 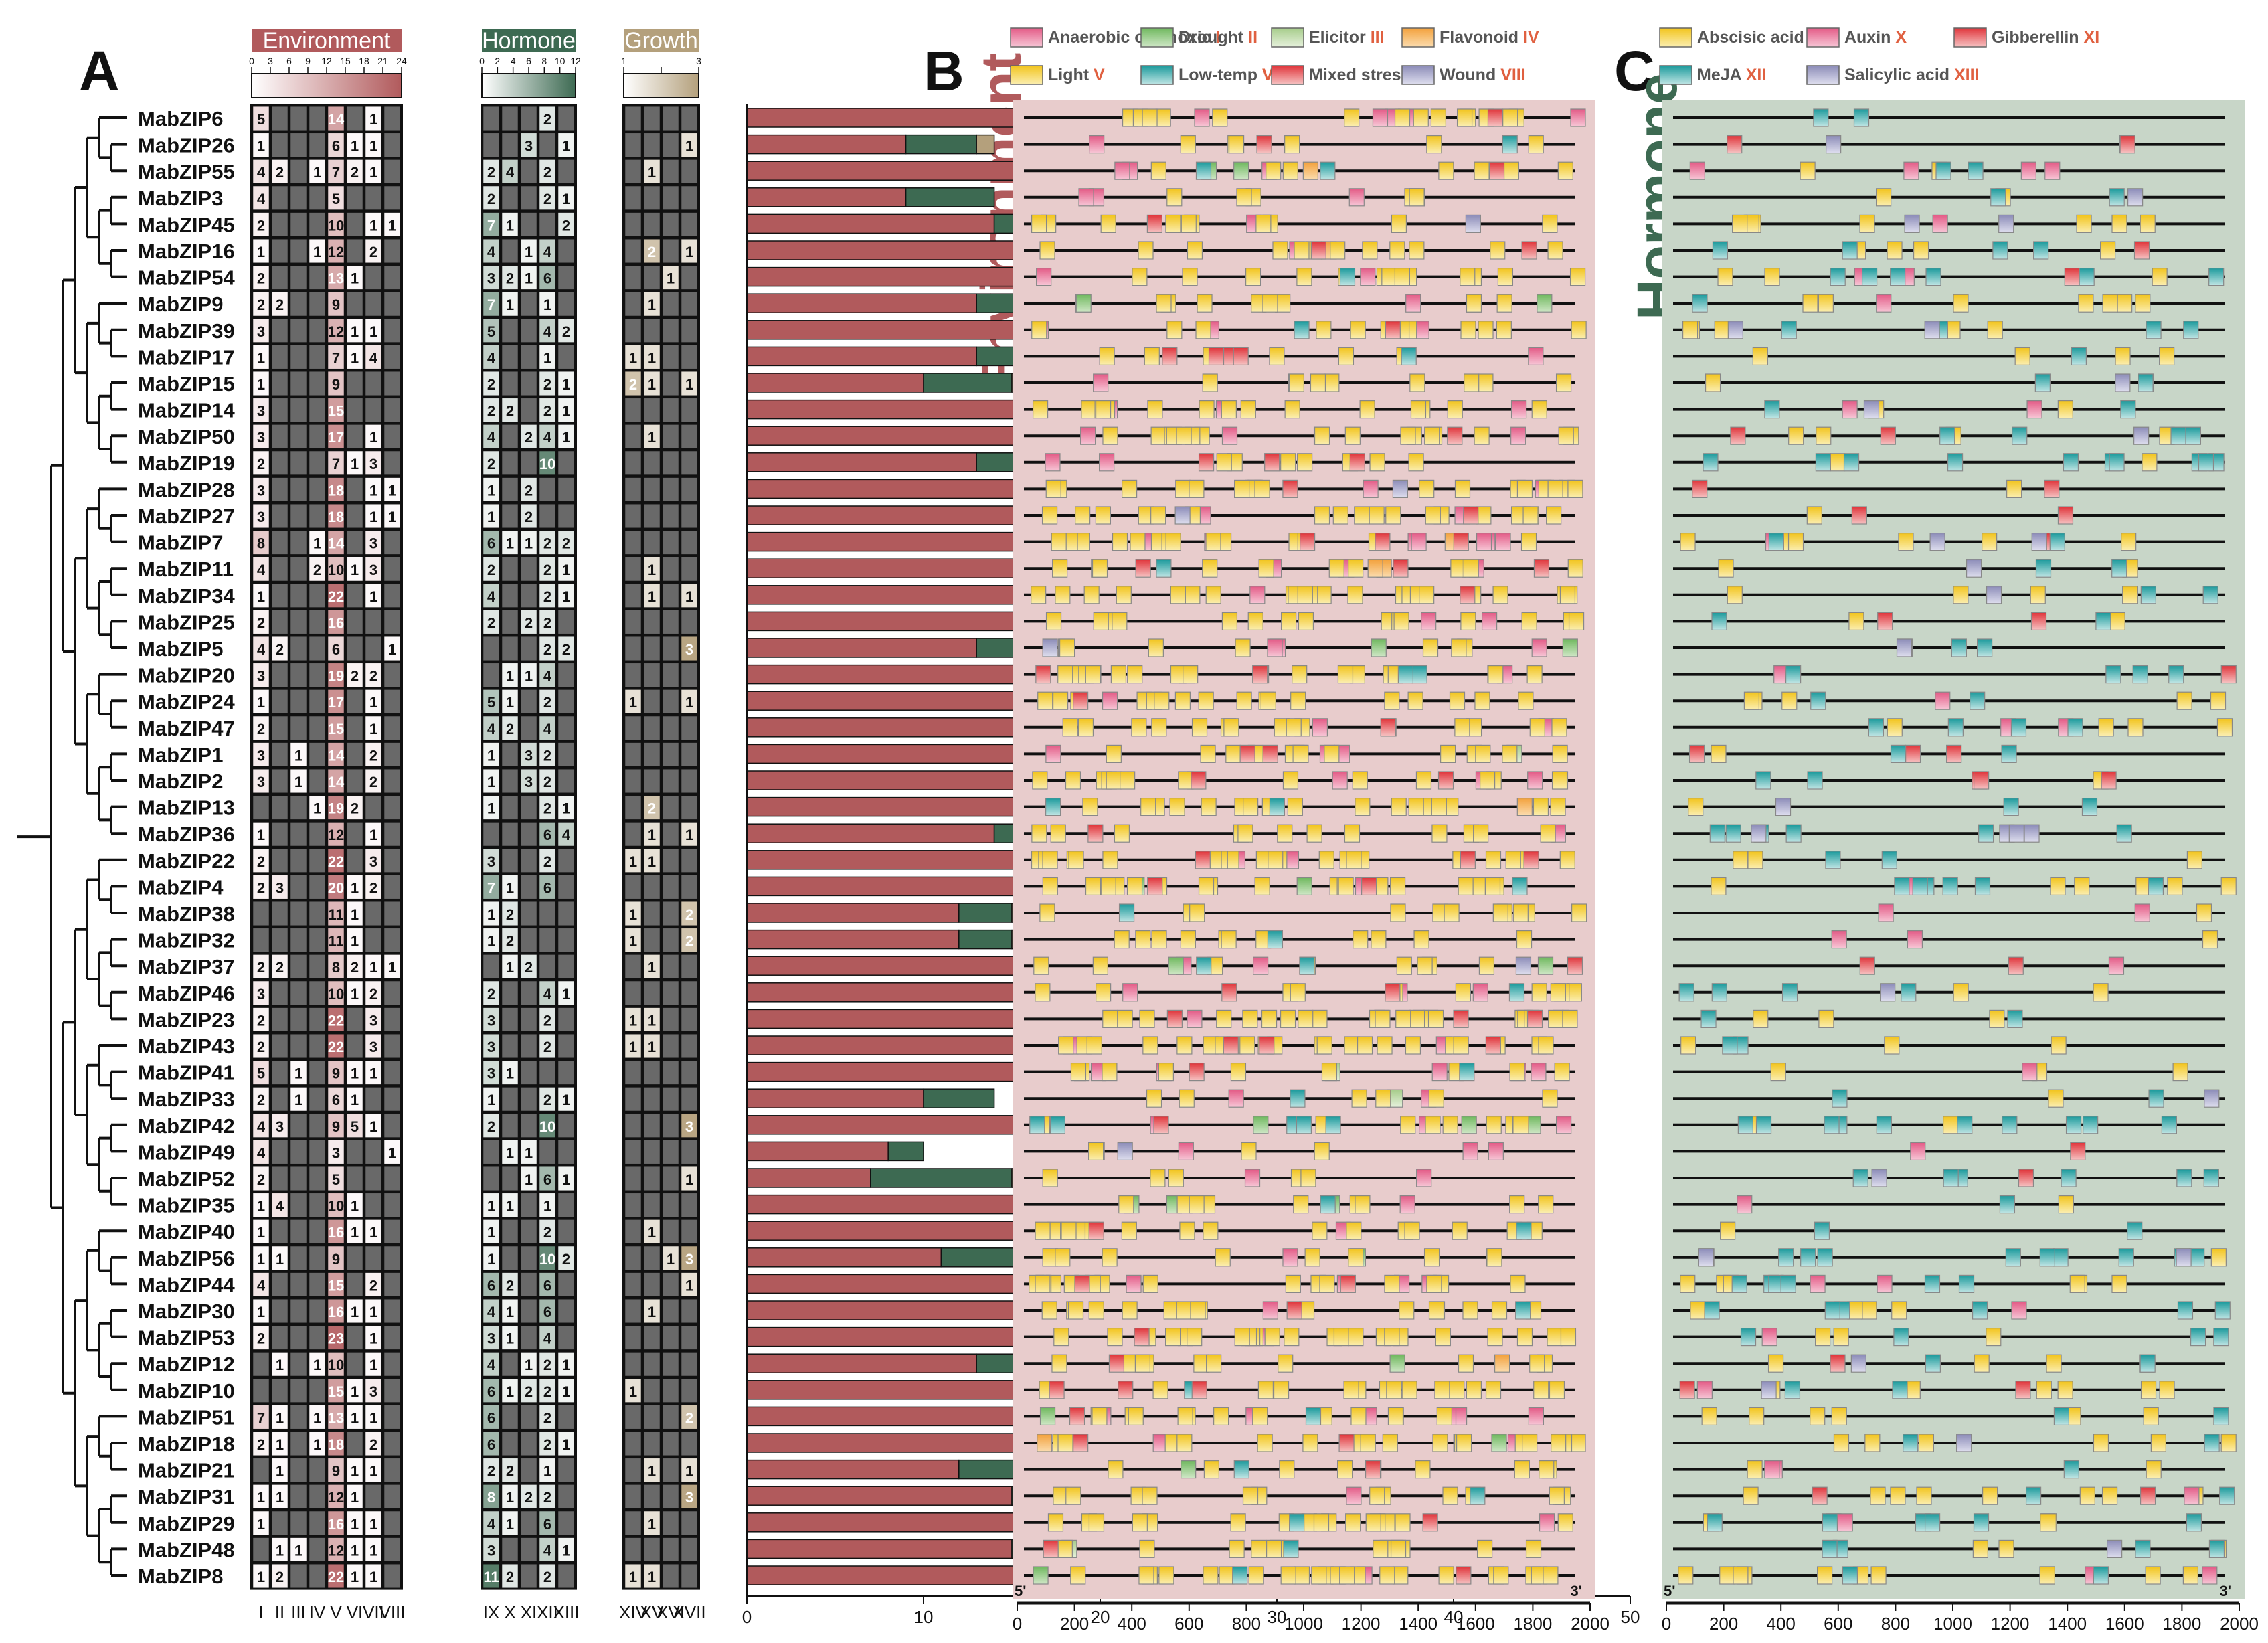 I want to click on heatmap-cell-value: 8, so click(x=491, y=1497).